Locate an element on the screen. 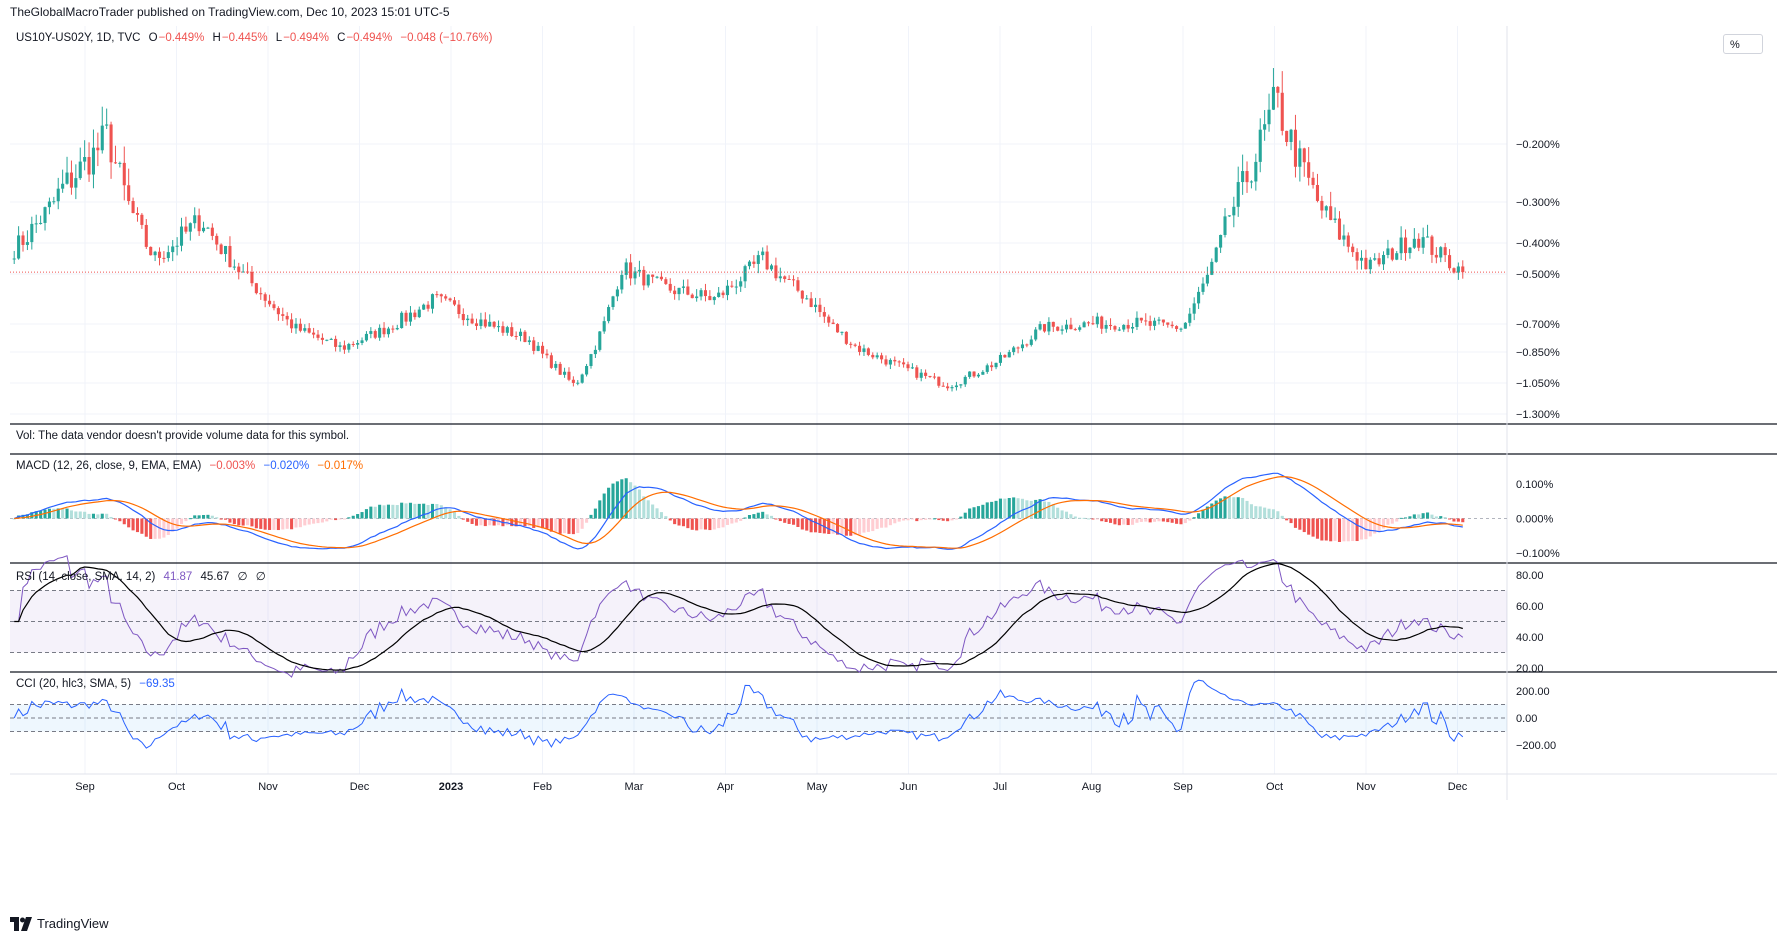  macd-title: MACD (12, 26, close, 9, EMA, EMA) is located at coordinates (109, 466).